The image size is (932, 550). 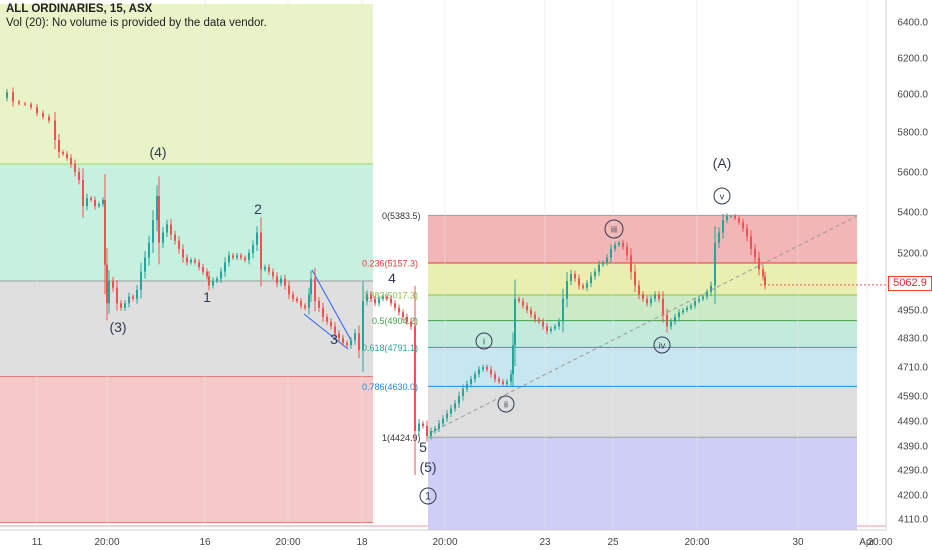 What do you see at coordinates (423, 447) in the screenshot?
I see `wave-label-6: 5` at bounding box center [423, 447].